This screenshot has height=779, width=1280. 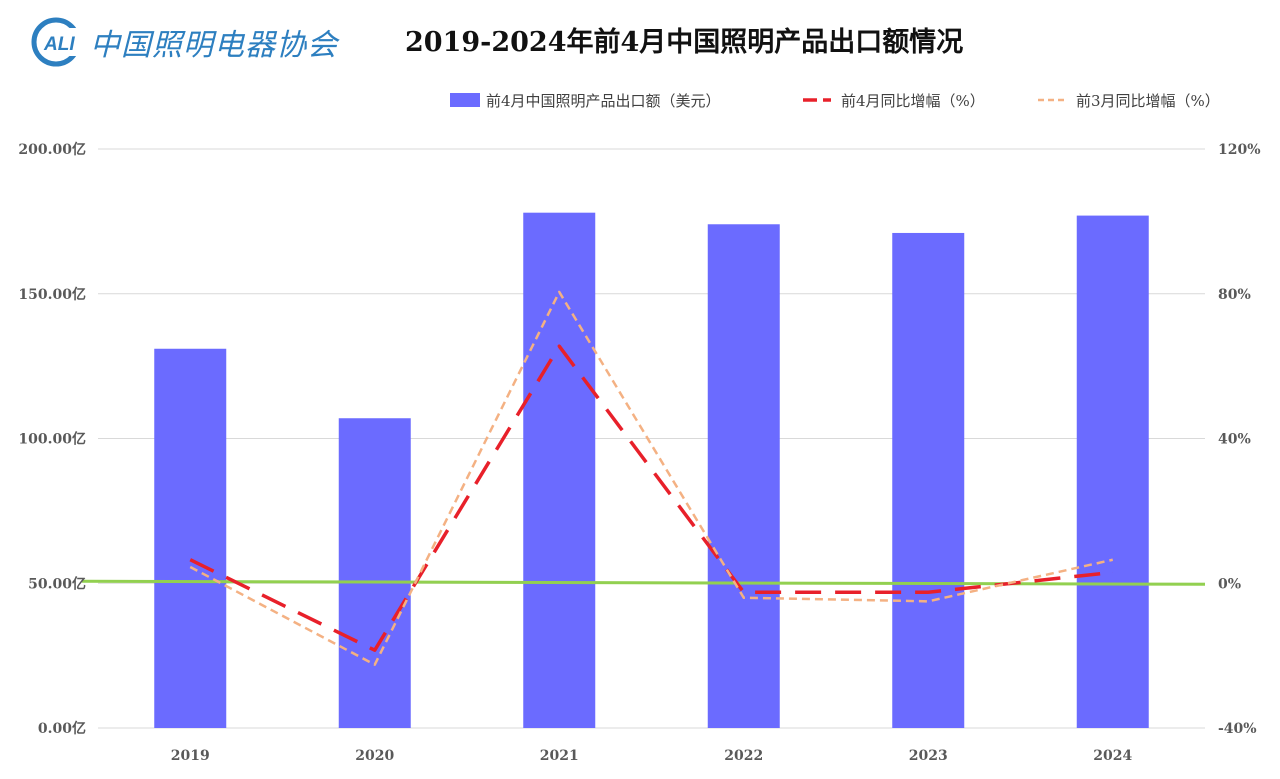 I want to click on x-tick-label: 2024, so click(x=1112, y=756).